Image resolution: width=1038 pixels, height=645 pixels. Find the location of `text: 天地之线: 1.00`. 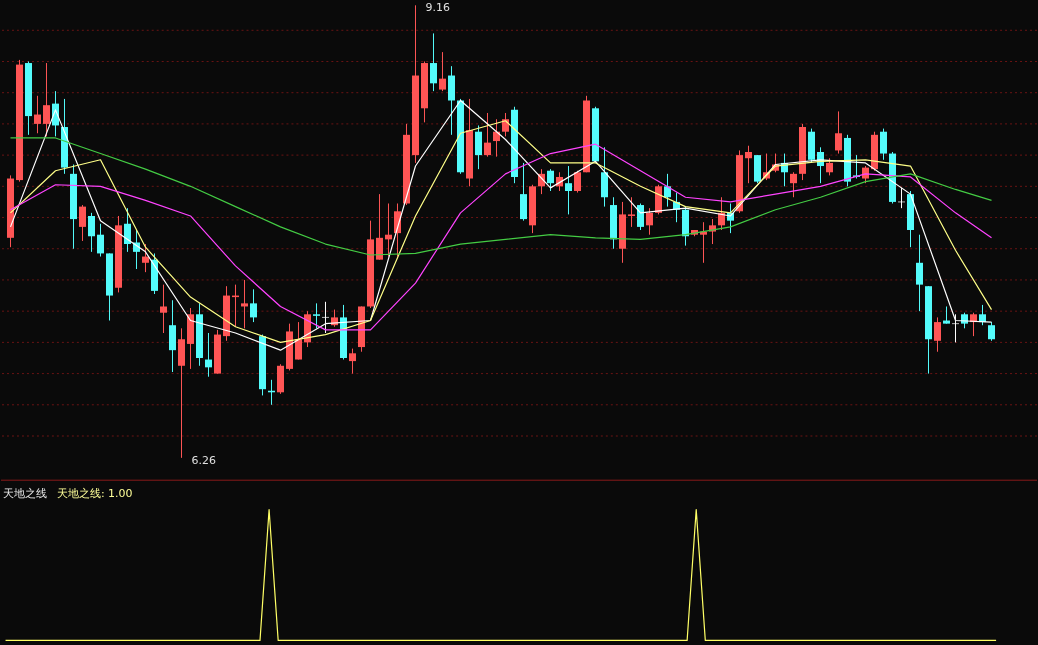

text: 天地之线: 1.00 is located at coordinates (94, 493).